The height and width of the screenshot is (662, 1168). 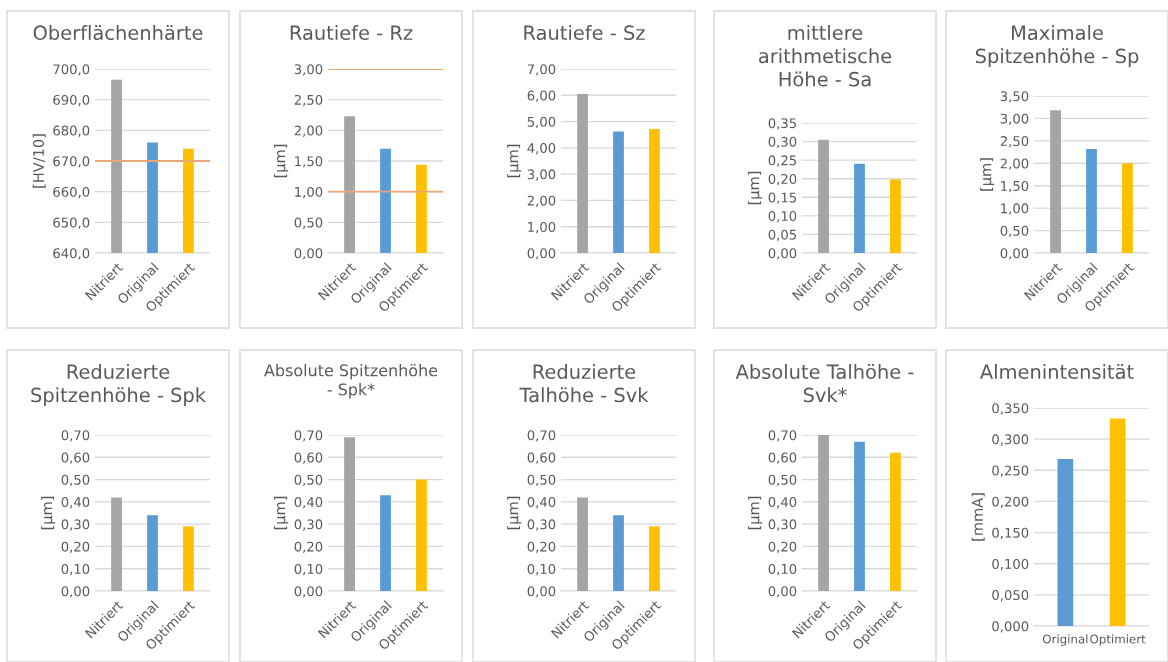 I want to click on chart-title: Oberflächenhärte, so click(x=118, y=33).